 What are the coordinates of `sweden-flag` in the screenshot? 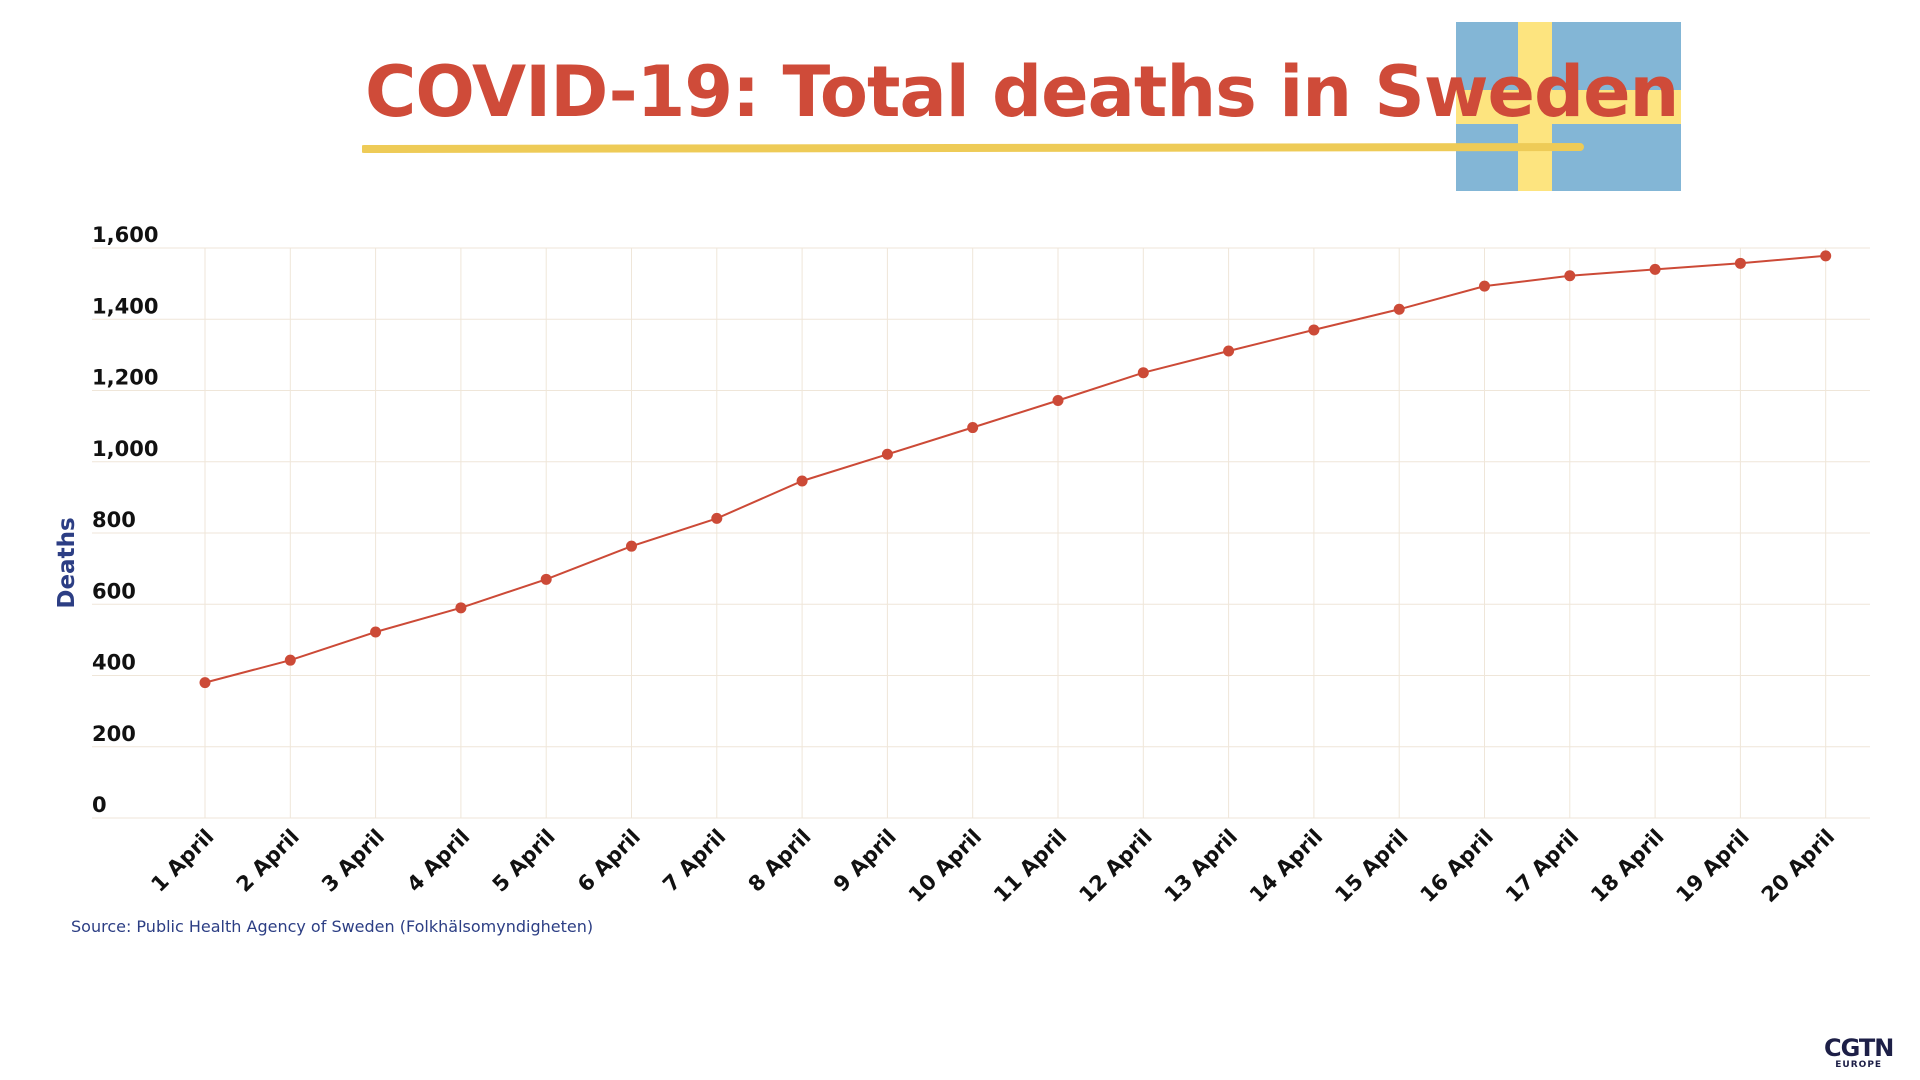 It's located at (1568, 106).